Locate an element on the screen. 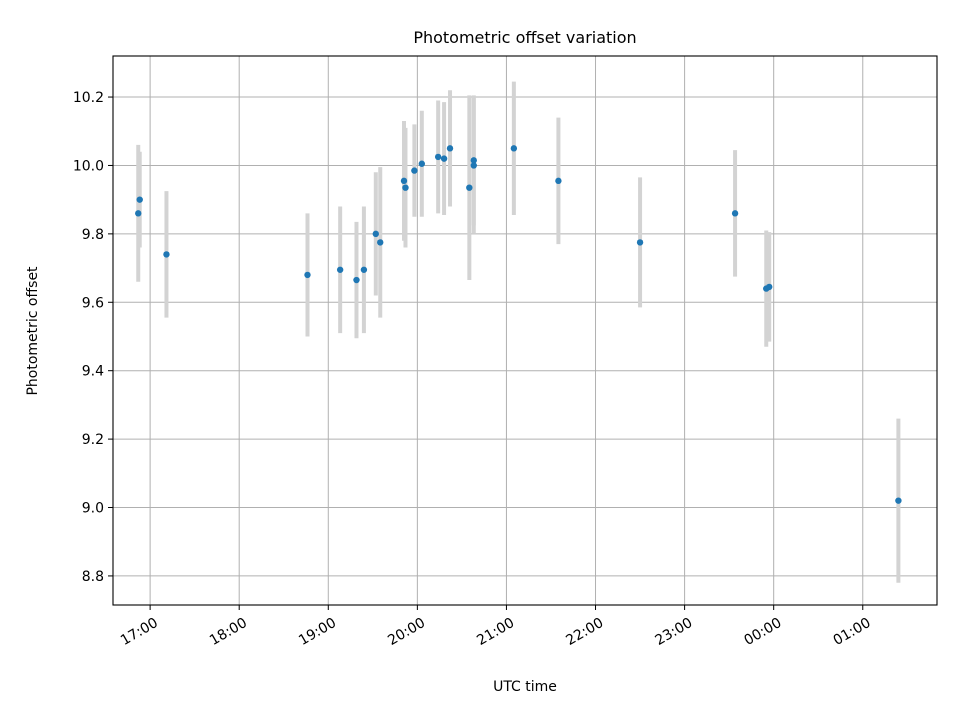 This screenshot has height=724, width=960. y-tick-label: 9.0 is located at coordinates (93, 509).